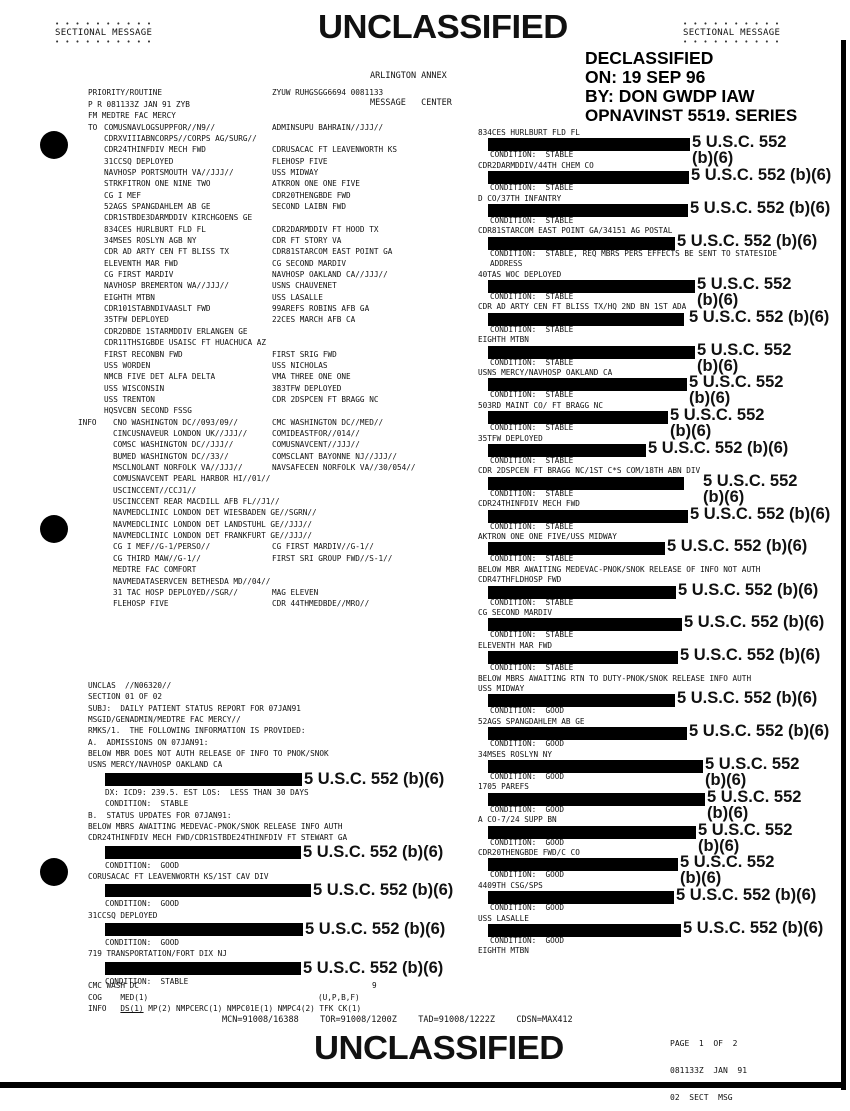  Describe the element at coordinates (178, 876) in the screenshot. I see `body-line: CORUSACAC FT LEAVENWORTH KS/1ST CAV DIV` at that location.